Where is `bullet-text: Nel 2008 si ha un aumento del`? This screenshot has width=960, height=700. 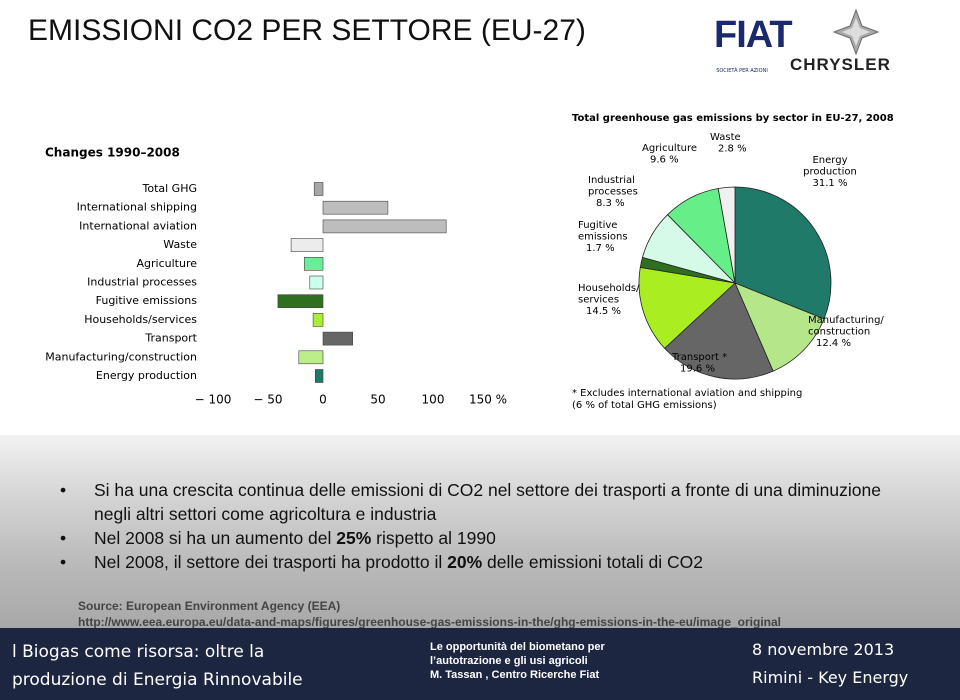
bullet-text: Nel 2008 si ha un aumento del is located at coordinates (215, 538).